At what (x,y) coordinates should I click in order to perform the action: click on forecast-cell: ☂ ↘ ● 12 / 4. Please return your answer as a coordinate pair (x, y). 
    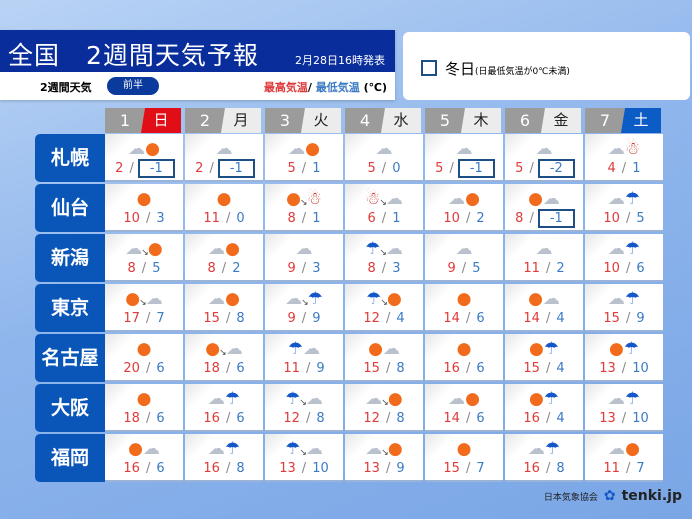
    Looking at the image, I should click on (384, 308).